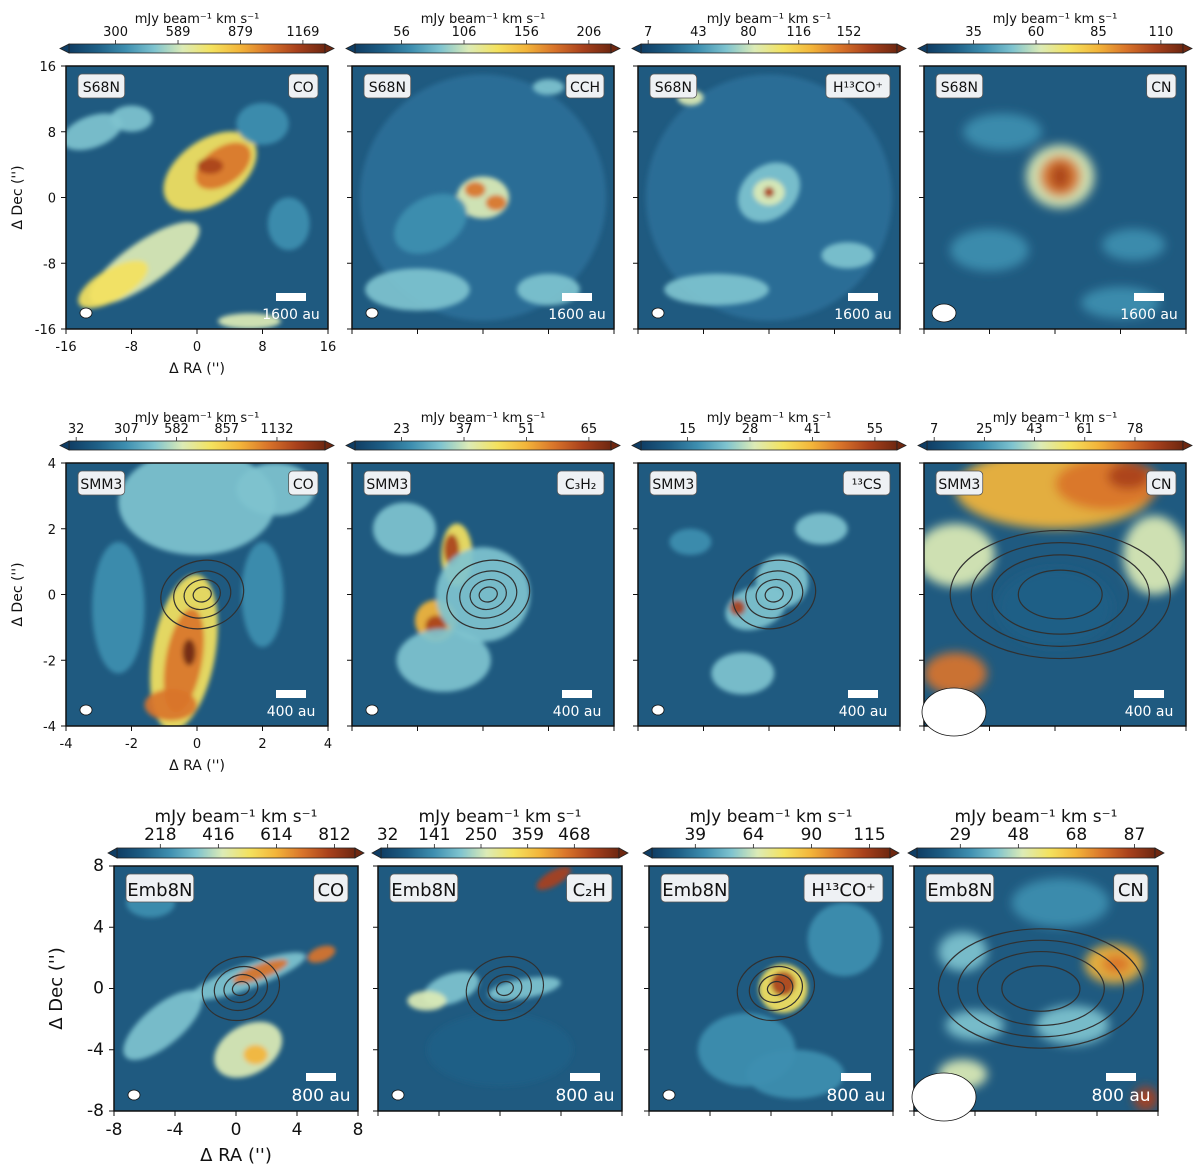 The image size is (1200, 1175). Describe the element at coordinates (226, 429) in the screenshot. I see `colorbar-tick-label: 857` at that location.